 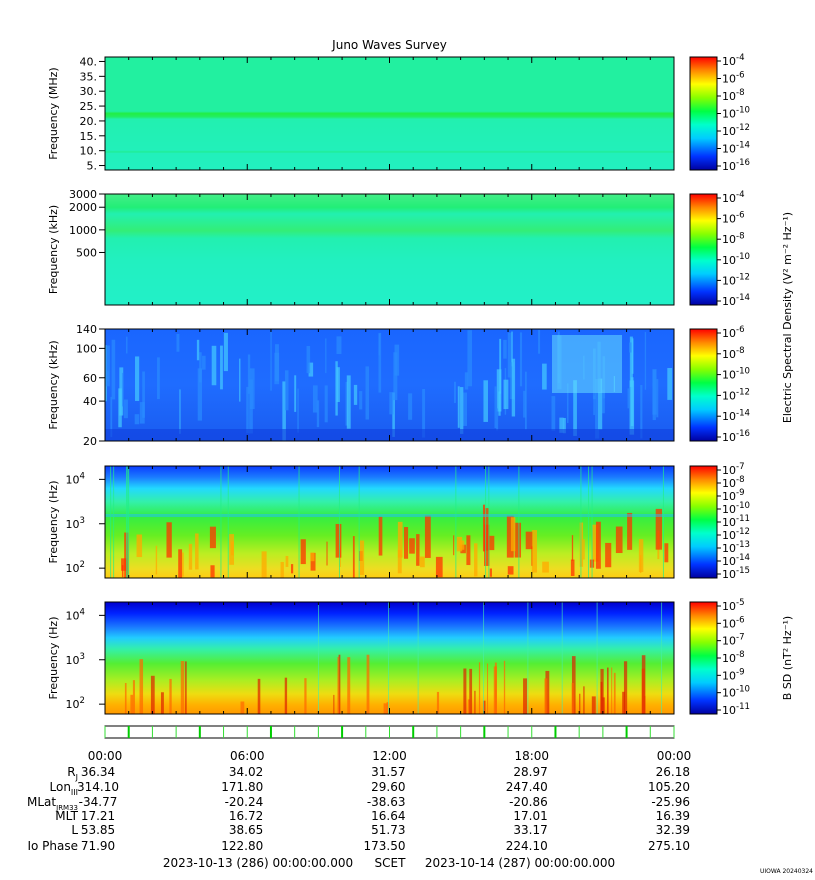 I want to click on colorbar-tick-label: 10⁻⁸, so click(x=733, y=95).